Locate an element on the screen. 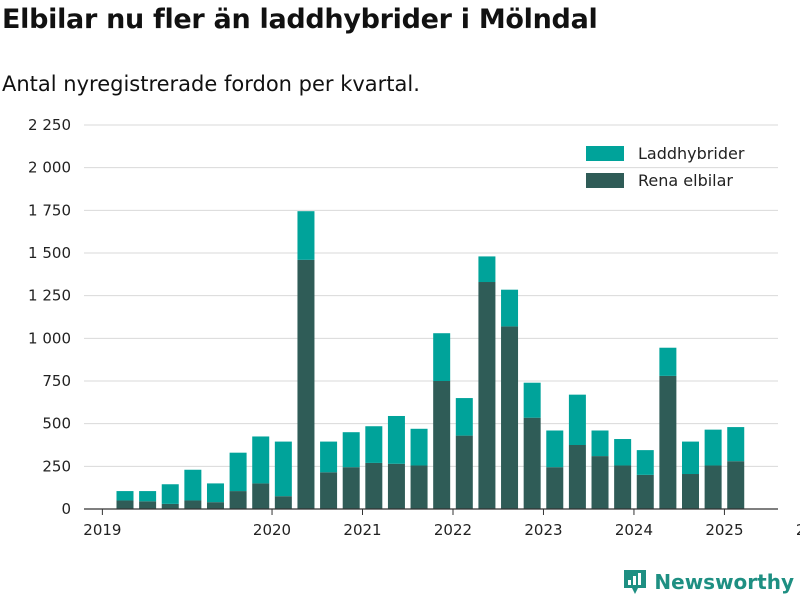 This screenshot has height=600, width=800. legend-swatch-laddhybrider is located at coordinates (605, 153).